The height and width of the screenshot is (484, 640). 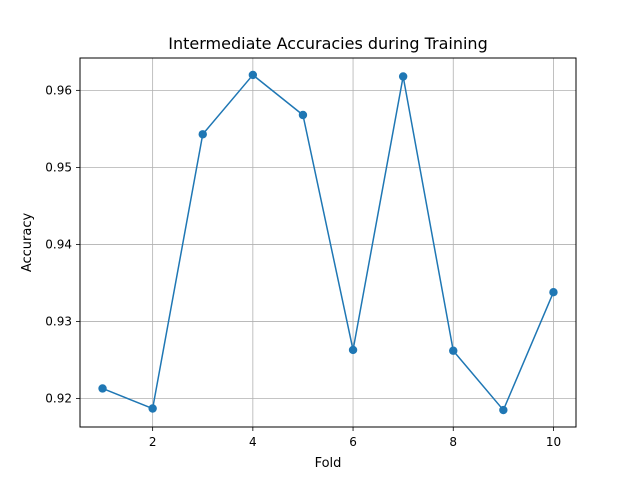 I want to click on y-tick-label: 0.96, so click(x=58, y=90).